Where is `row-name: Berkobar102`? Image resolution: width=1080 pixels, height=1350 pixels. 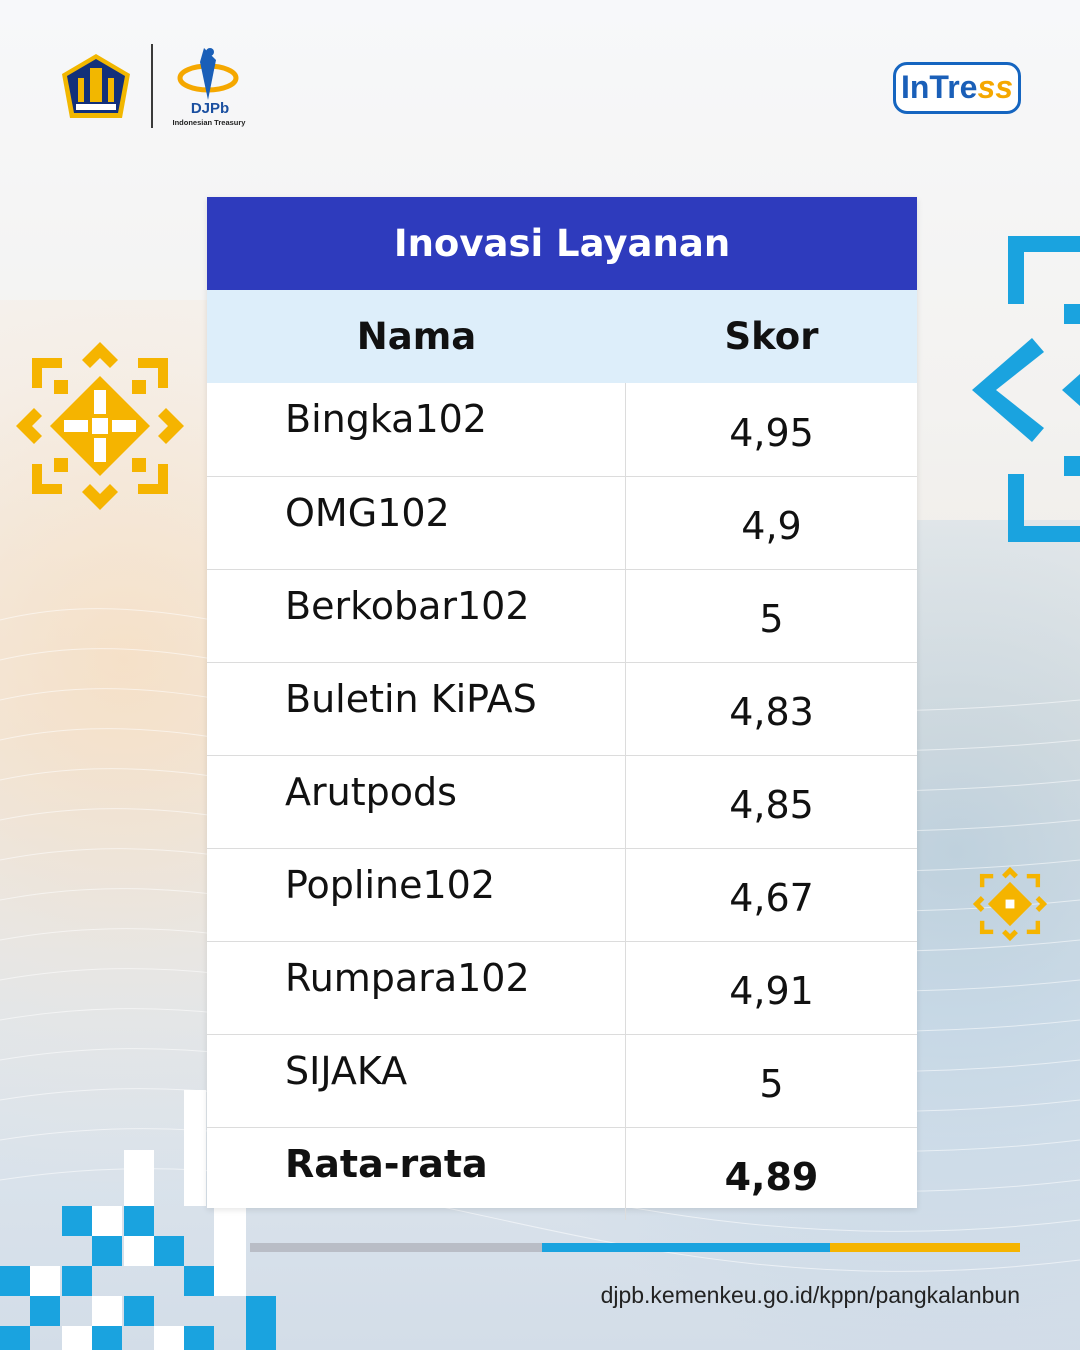
row-name: Berkobar102 is located at coordinates (416, 616).